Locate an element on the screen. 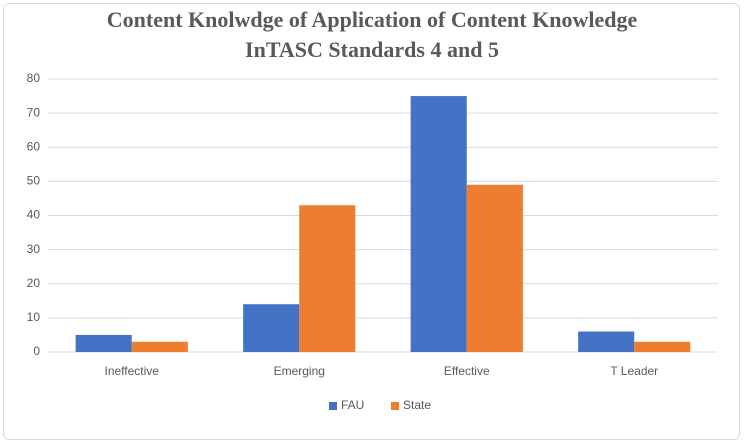 This screenshot has height=445, width=744. y-tick-label: 30 is located at coordinates (34, 249).